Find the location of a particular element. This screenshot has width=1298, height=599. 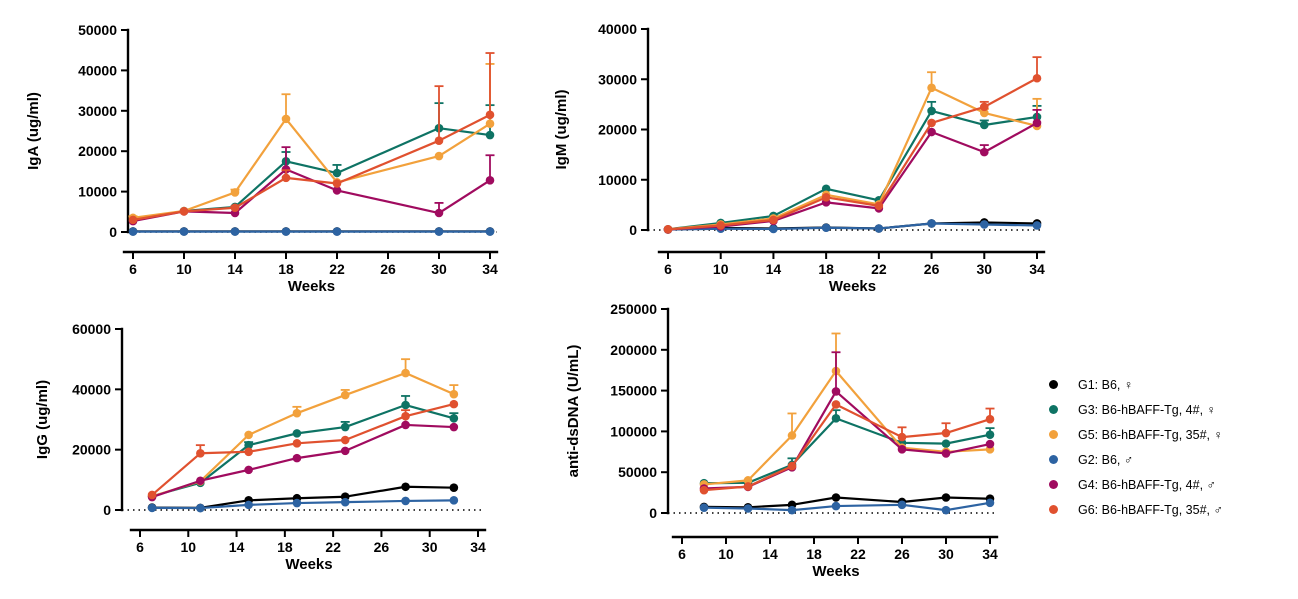

legend-item-g4: G4: B6-hBAFF-Tg, 4#, ♂ is located at coordinates (1169, 484).